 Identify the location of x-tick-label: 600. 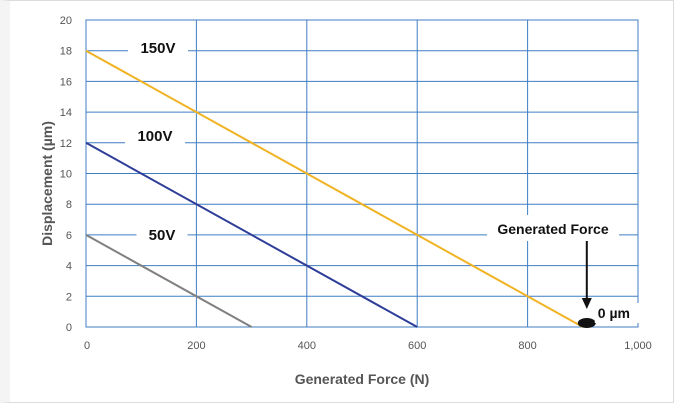
(417, 346).